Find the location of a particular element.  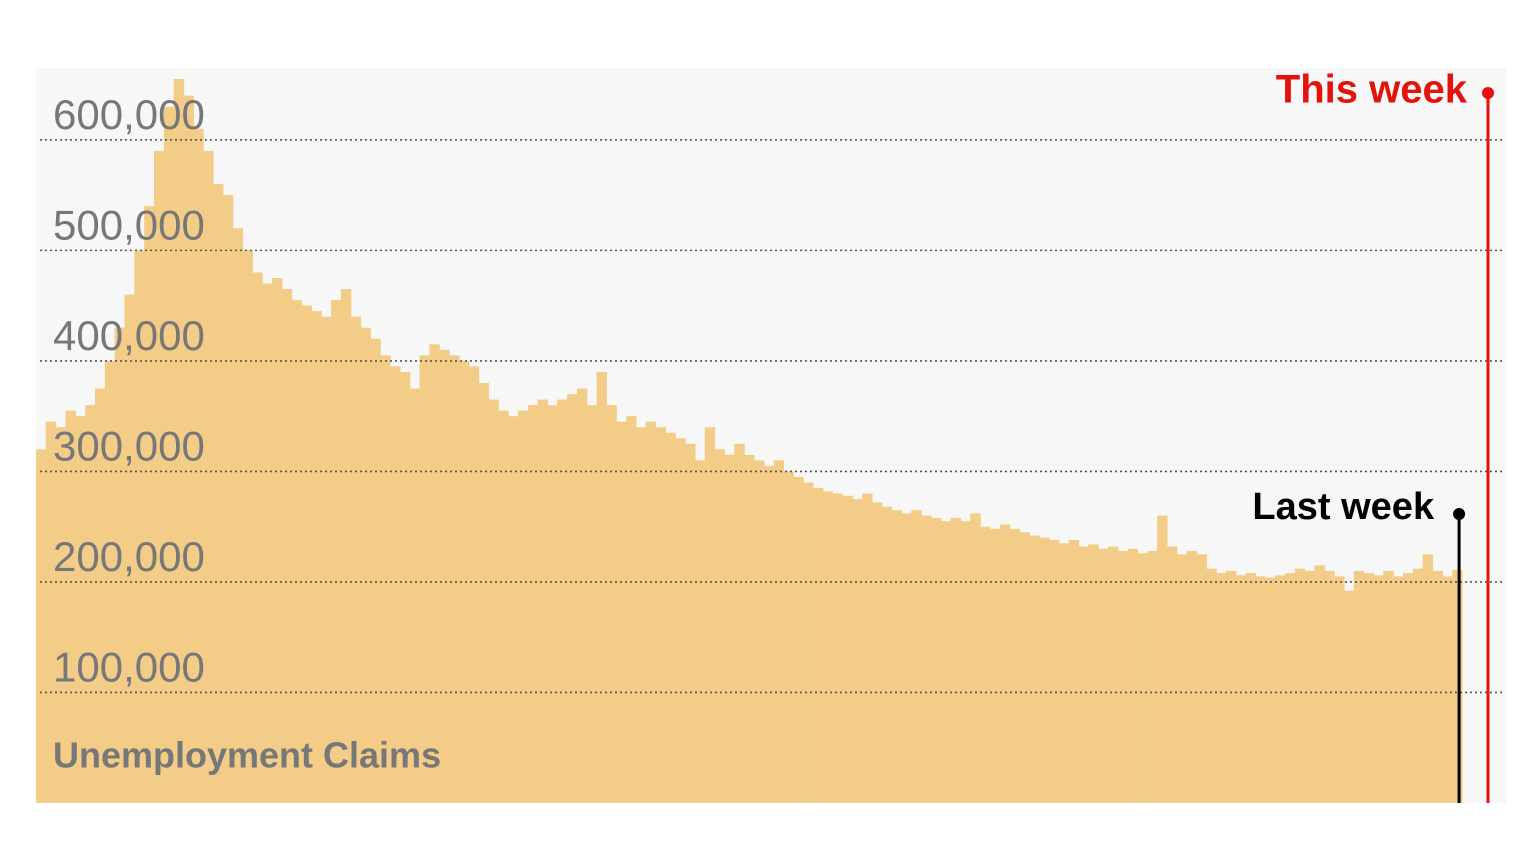

chart-title: Unemployment Claims is located at coordinates (247, 755).